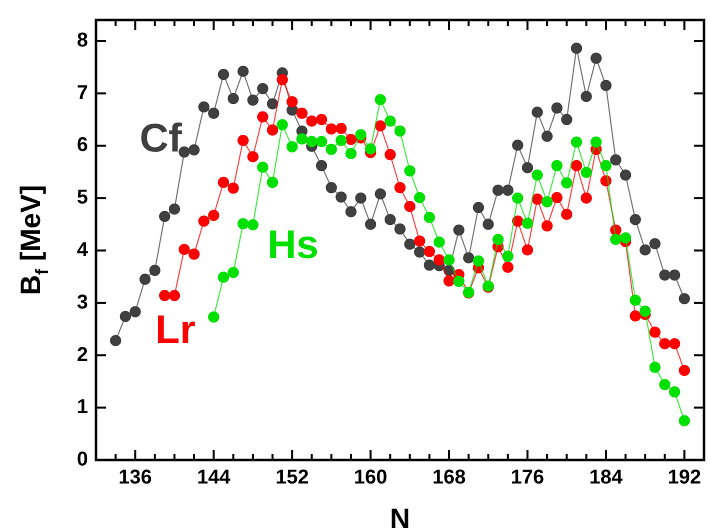  Describe the element at coordinates (175, 330) in the screenshot. I see `series-label: Lr` at that location.